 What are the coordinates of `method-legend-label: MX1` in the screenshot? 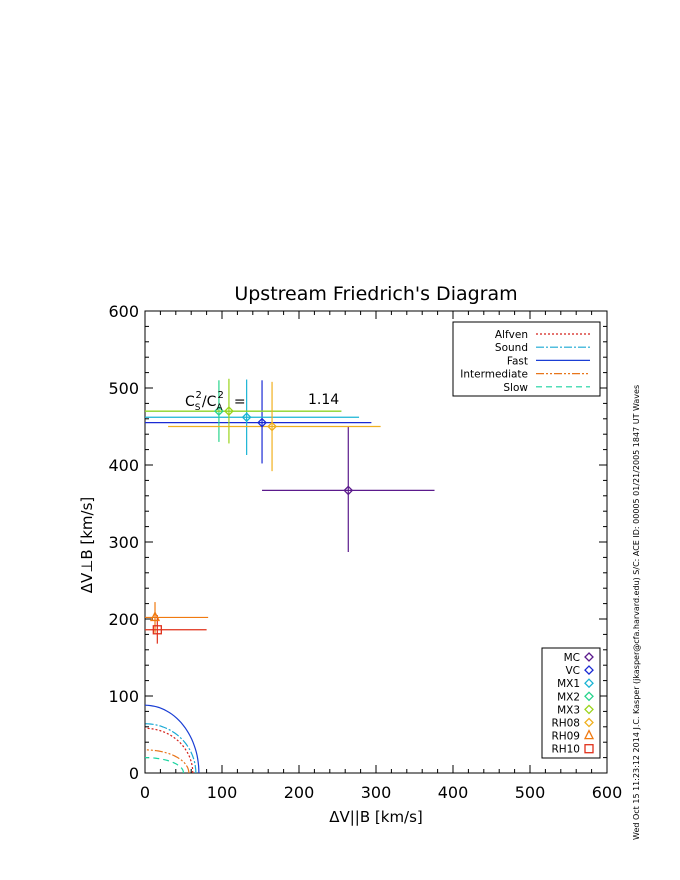 It's located at (568, 684).